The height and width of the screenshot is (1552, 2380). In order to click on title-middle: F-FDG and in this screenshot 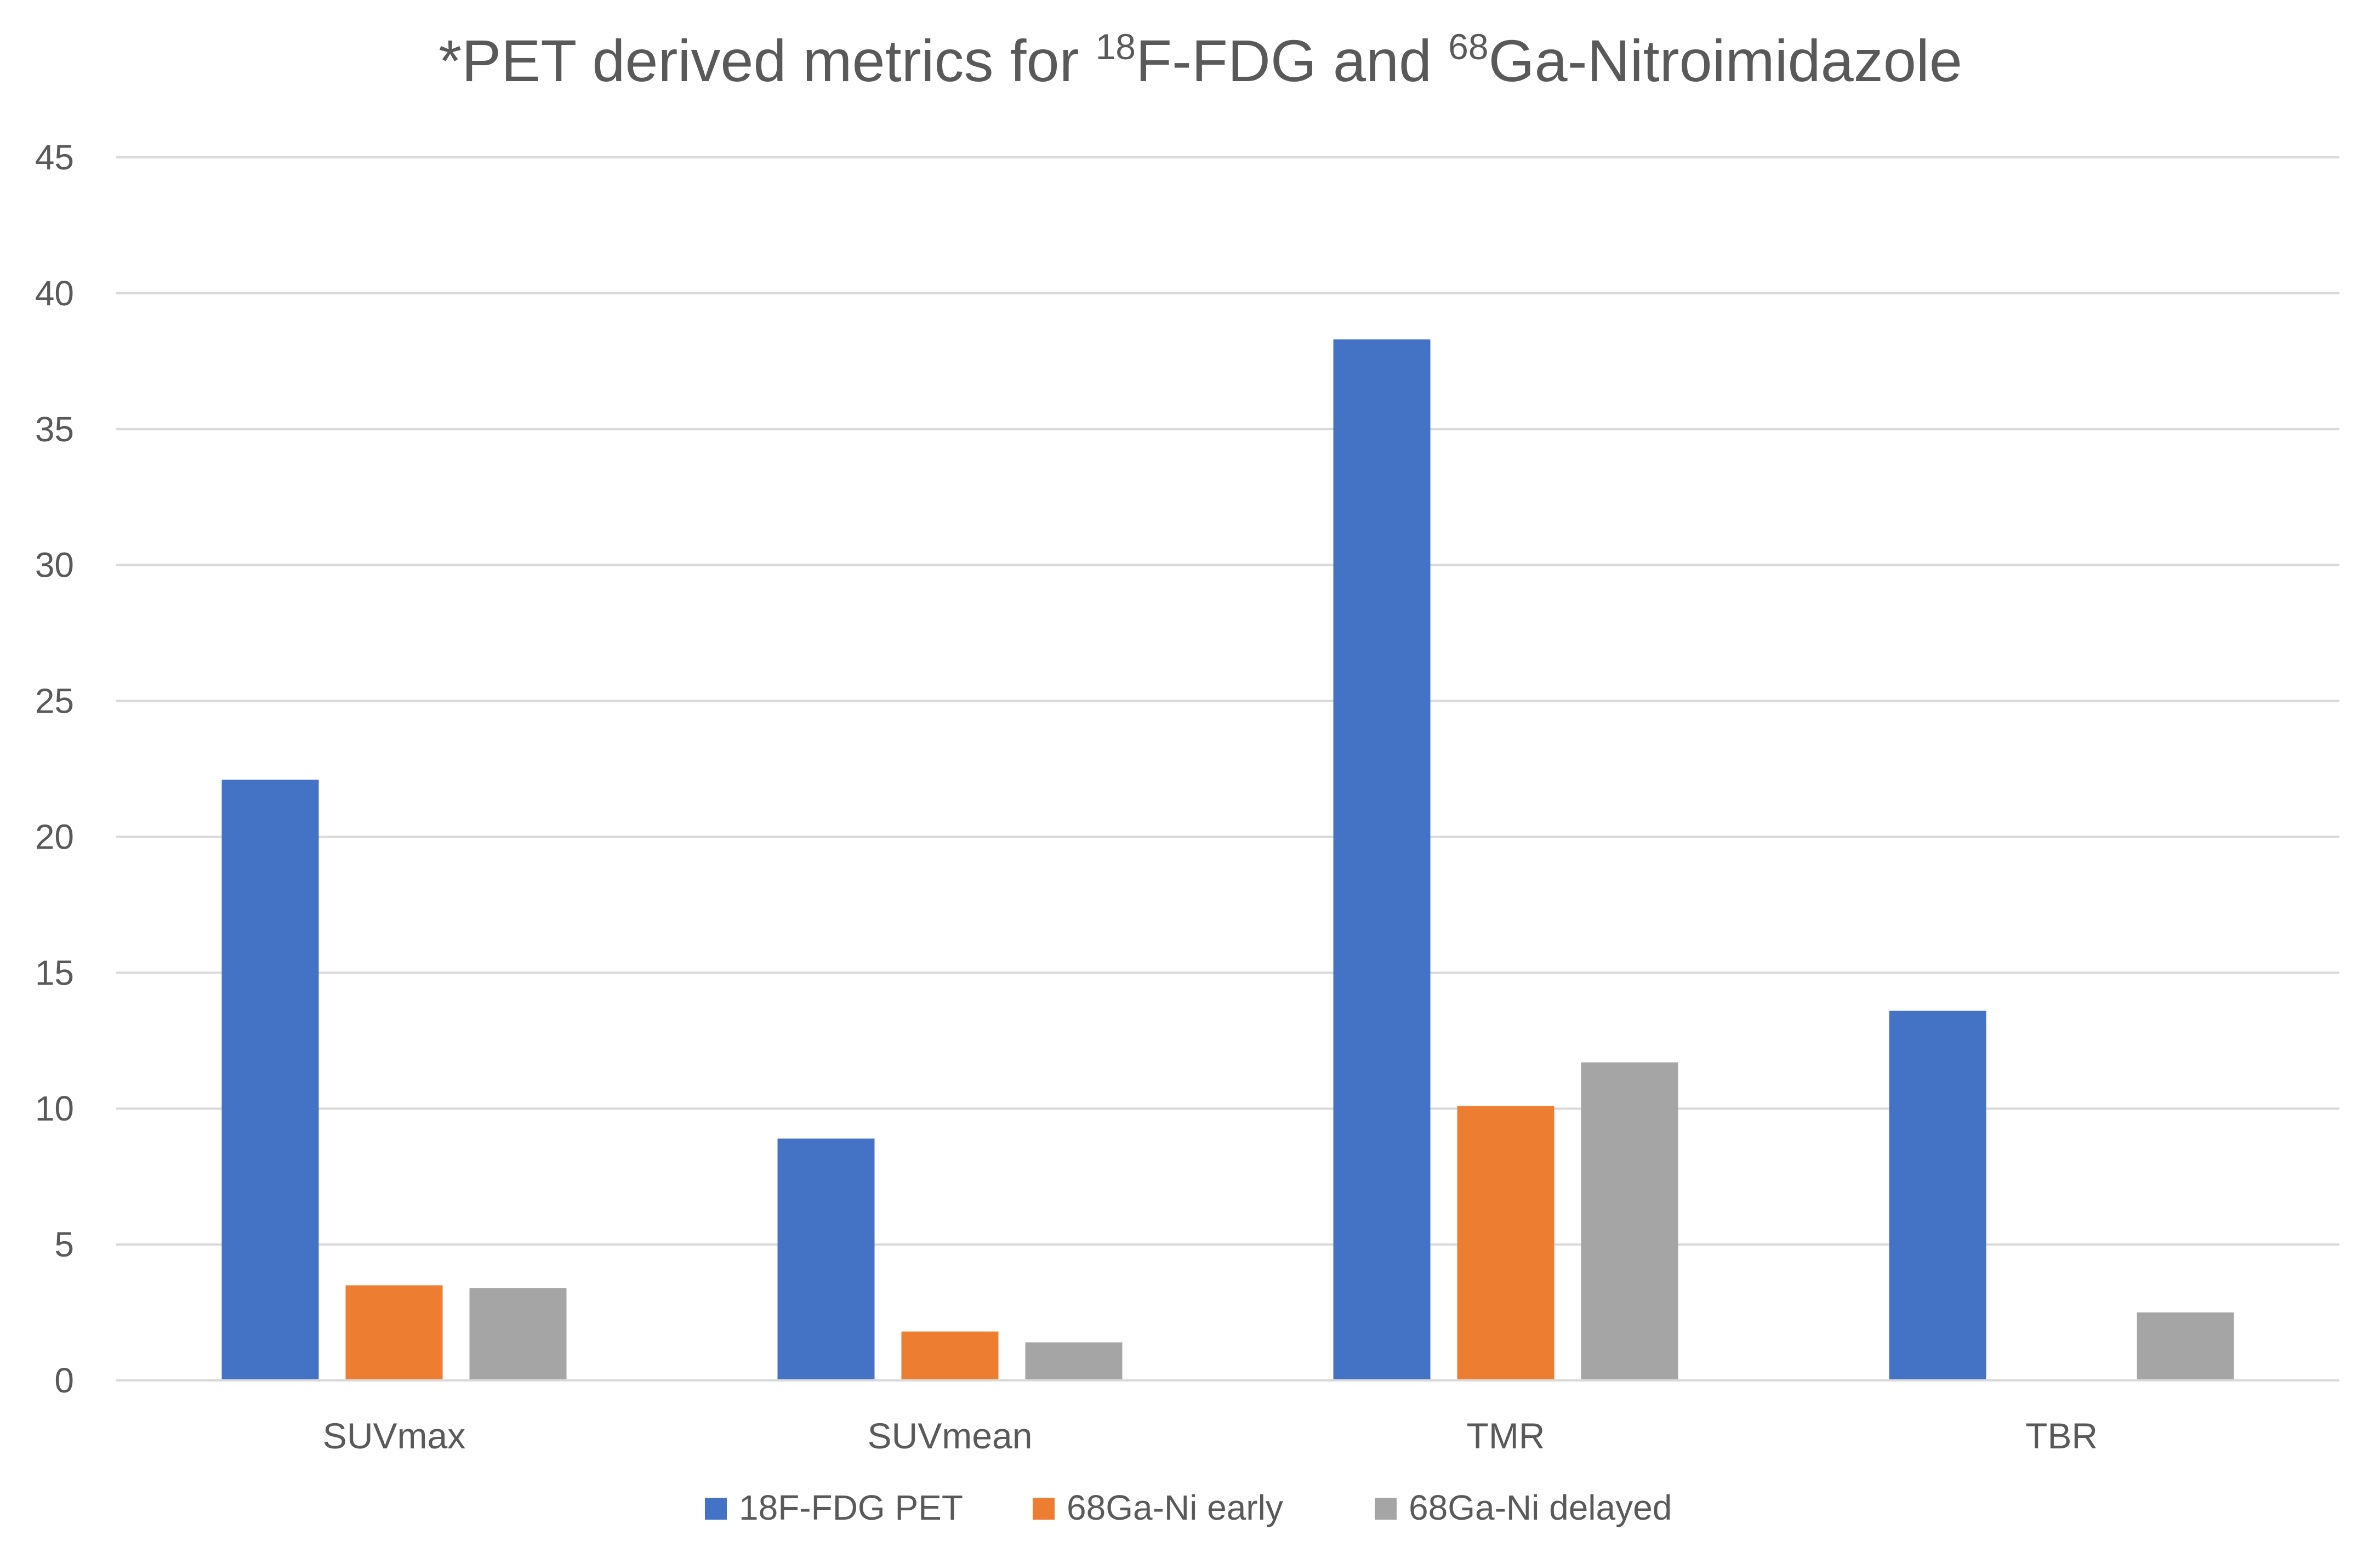, I will do `click(1292, 60)`.